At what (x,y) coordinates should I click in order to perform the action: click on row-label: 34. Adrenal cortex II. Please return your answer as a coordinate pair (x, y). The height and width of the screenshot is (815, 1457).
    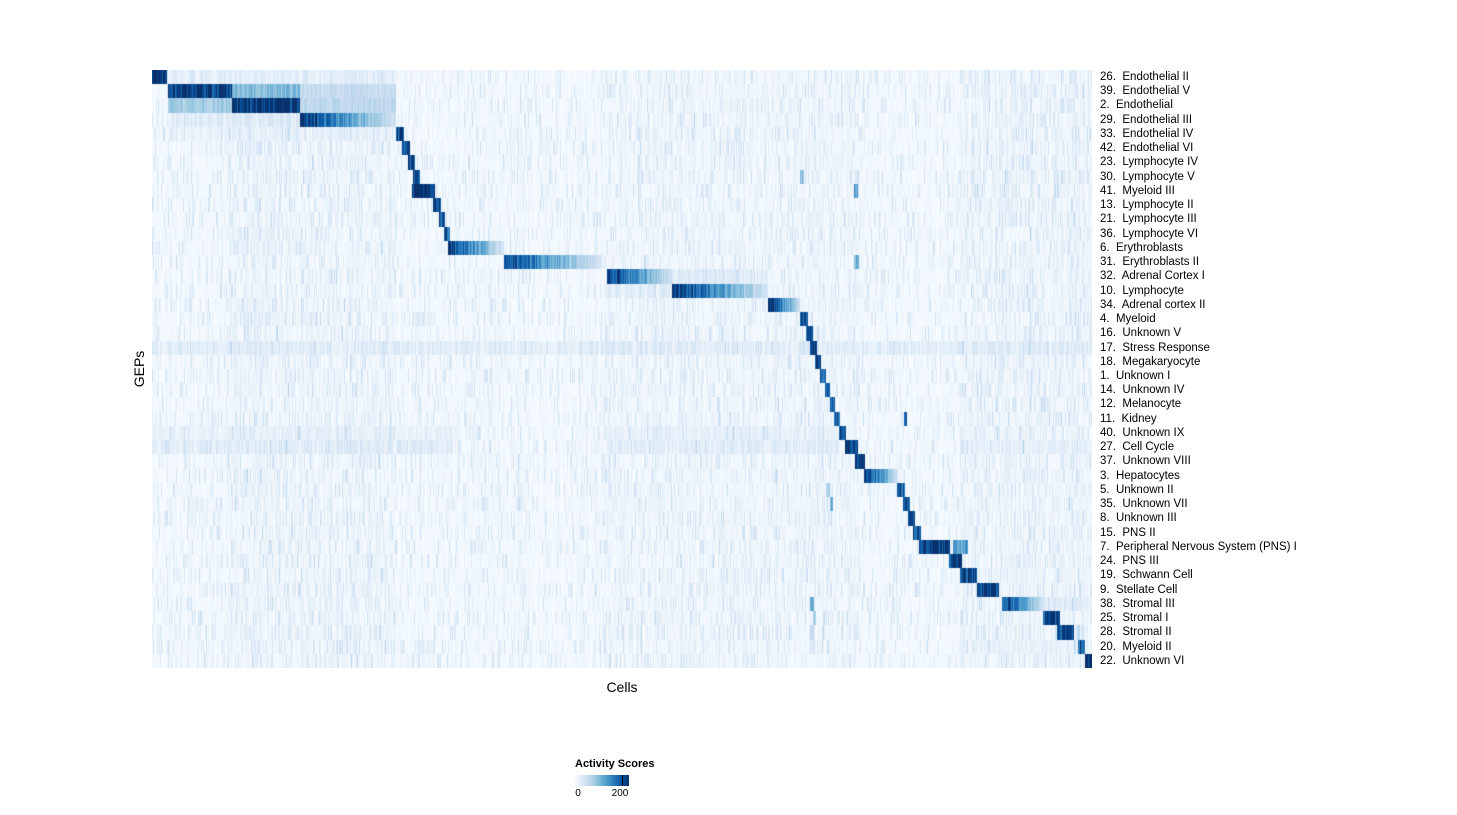
    Looking at the image, I should click on (1153, 304).